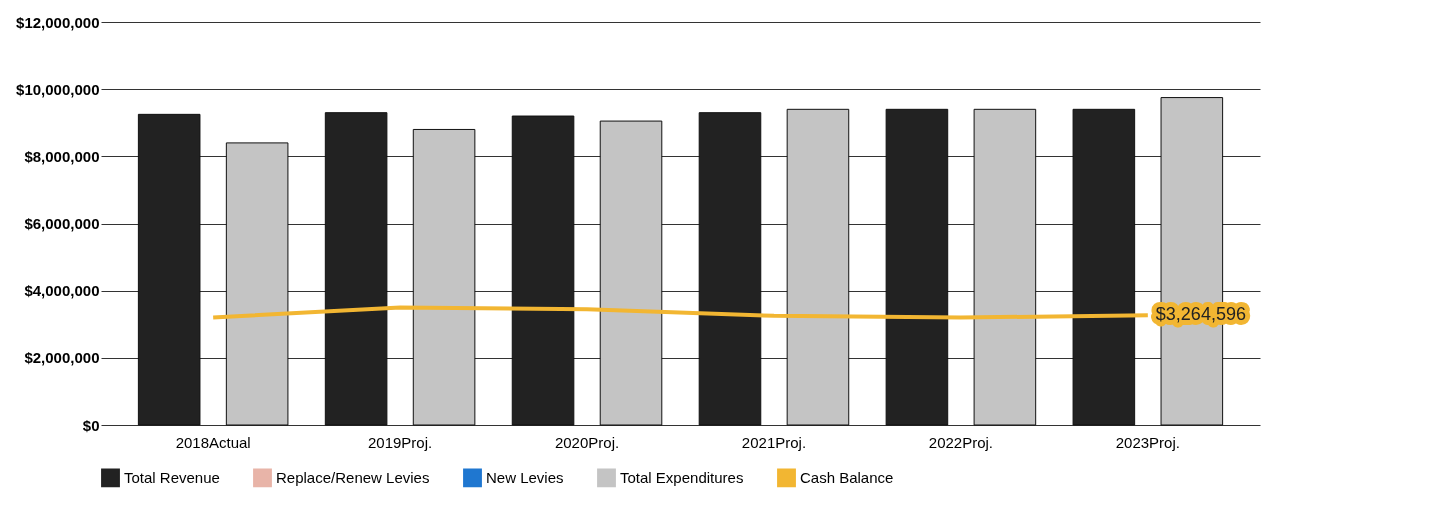  I want to click on line-series, so click(680, 312).